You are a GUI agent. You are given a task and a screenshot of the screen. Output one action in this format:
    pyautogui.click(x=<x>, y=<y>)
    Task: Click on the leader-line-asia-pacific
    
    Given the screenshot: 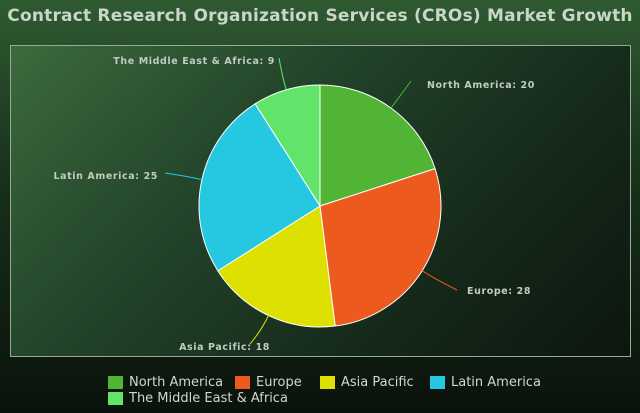 What is the action you would take?
    pyautogui.click(x=259, y=330)
    